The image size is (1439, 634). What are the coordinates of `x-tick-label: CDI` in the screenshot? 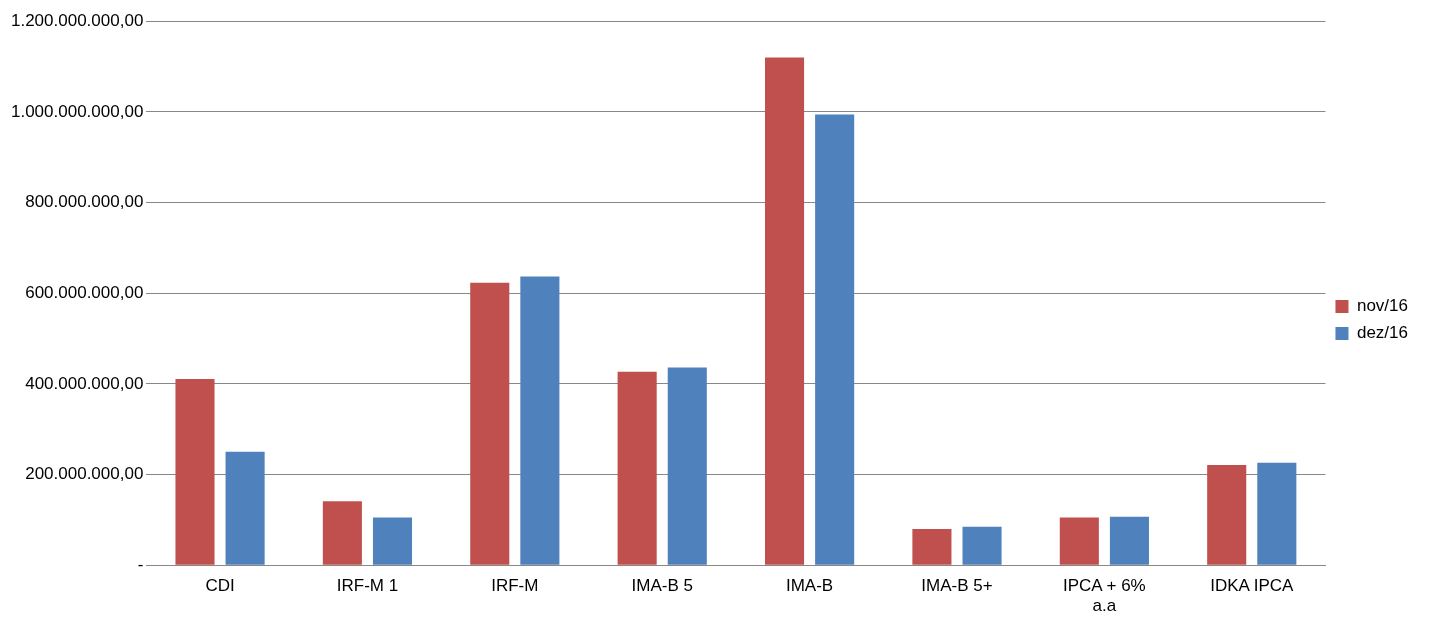 It's located at (220, 586).